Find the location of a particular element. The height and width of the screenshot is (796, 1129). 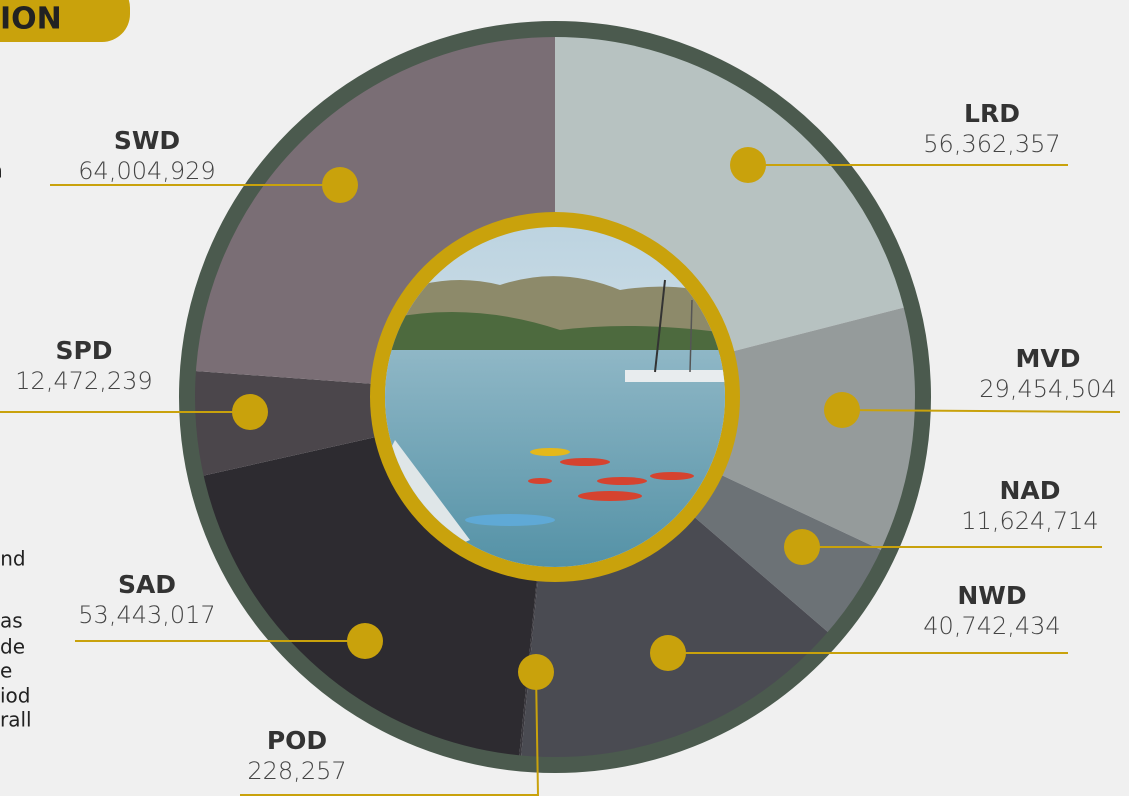

text-fragment: de is located at coordinates (12, 647).